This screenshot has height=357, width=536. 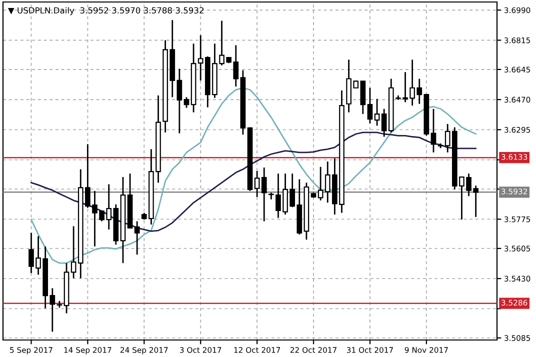 I want to click on text: ▼ USDPLN.Daily 3.5952 3.5970 3.5788 3.5932, so click(x=106, y=11).